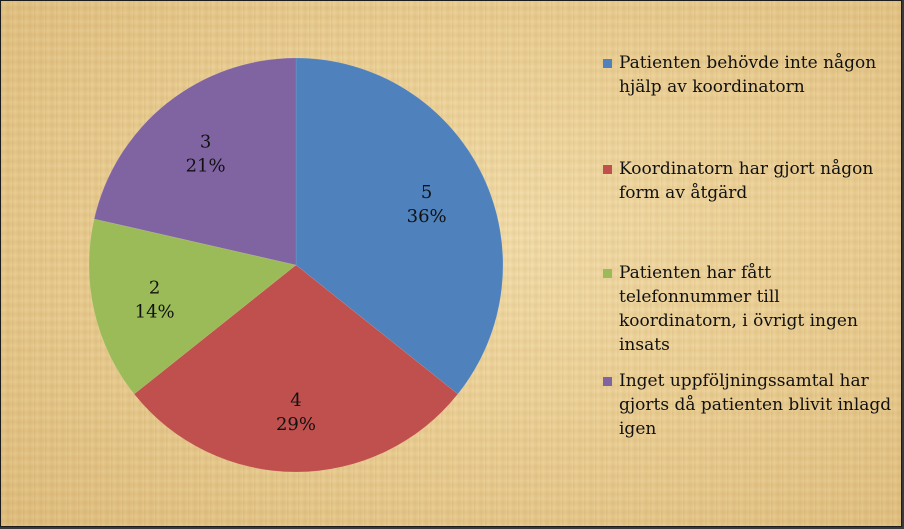 The width and height of the screenshot is (904, 529). What do you see at coordinates (295, 400) in the screenshot?
I see `slice-value-label-2: 4` at bounding box center [295, 400].